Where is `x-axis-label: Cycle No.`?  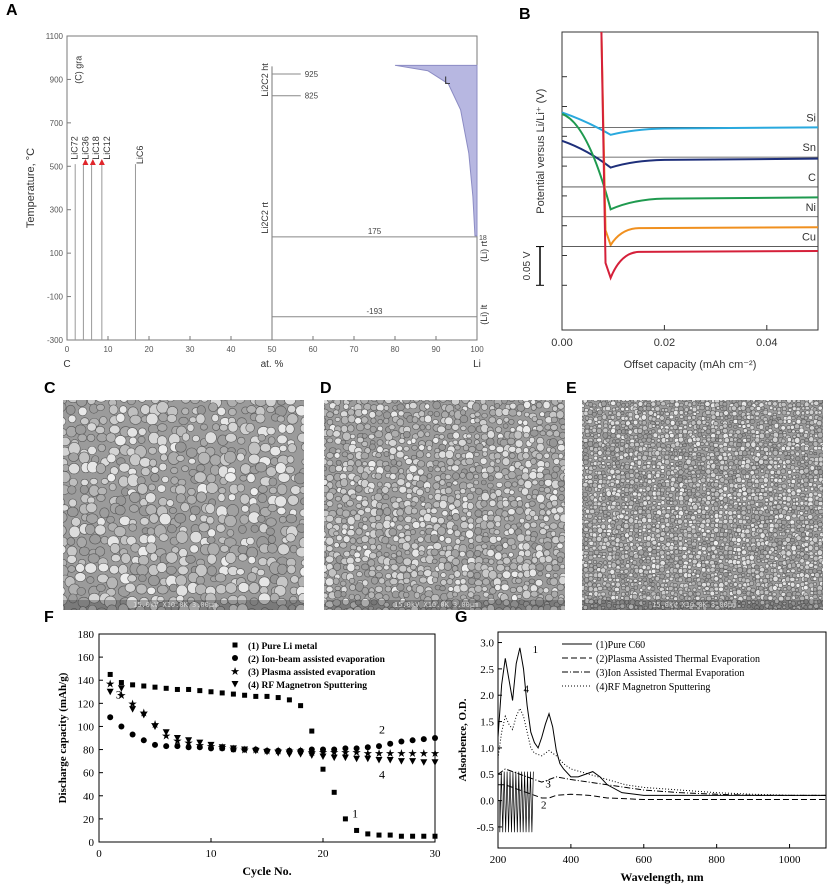
x-axis-label: Cycle No. is located at coordinates (266, 871).